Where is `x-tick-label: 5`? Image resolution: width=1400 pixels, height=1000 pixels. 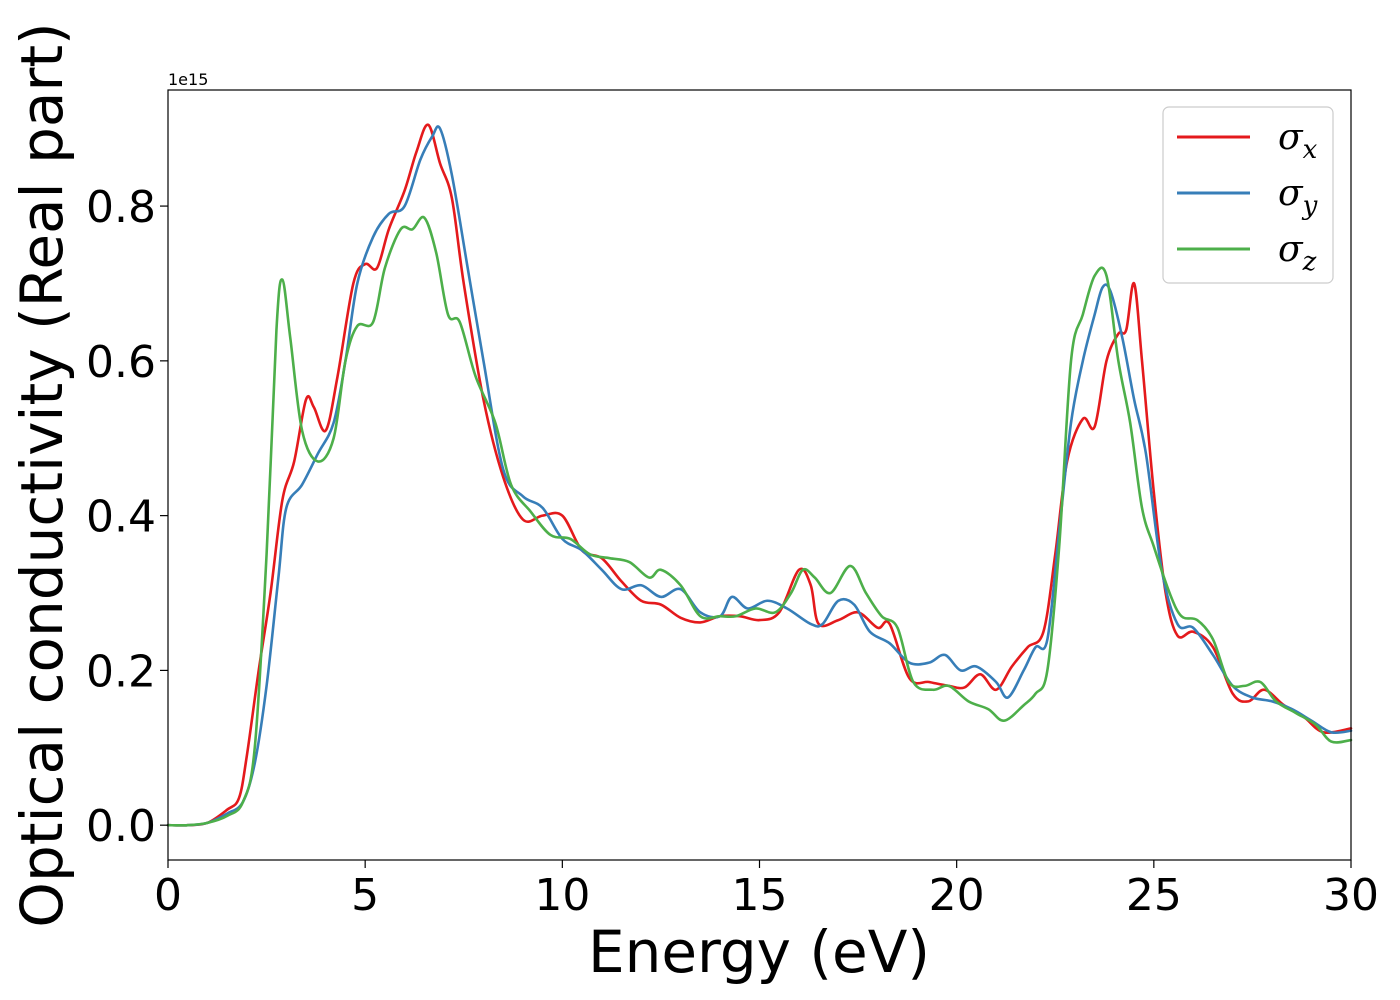 x-tick-label: 5 is located at coordinates (365, 895).